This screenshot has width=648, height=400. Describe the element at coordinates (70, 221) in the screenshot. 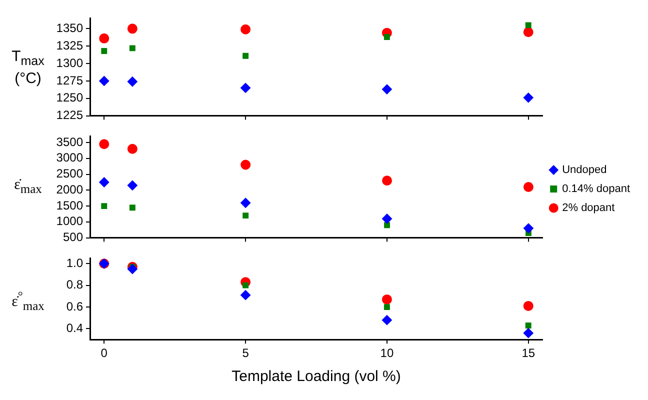

I see `y-tick-label: 1000` at that location.